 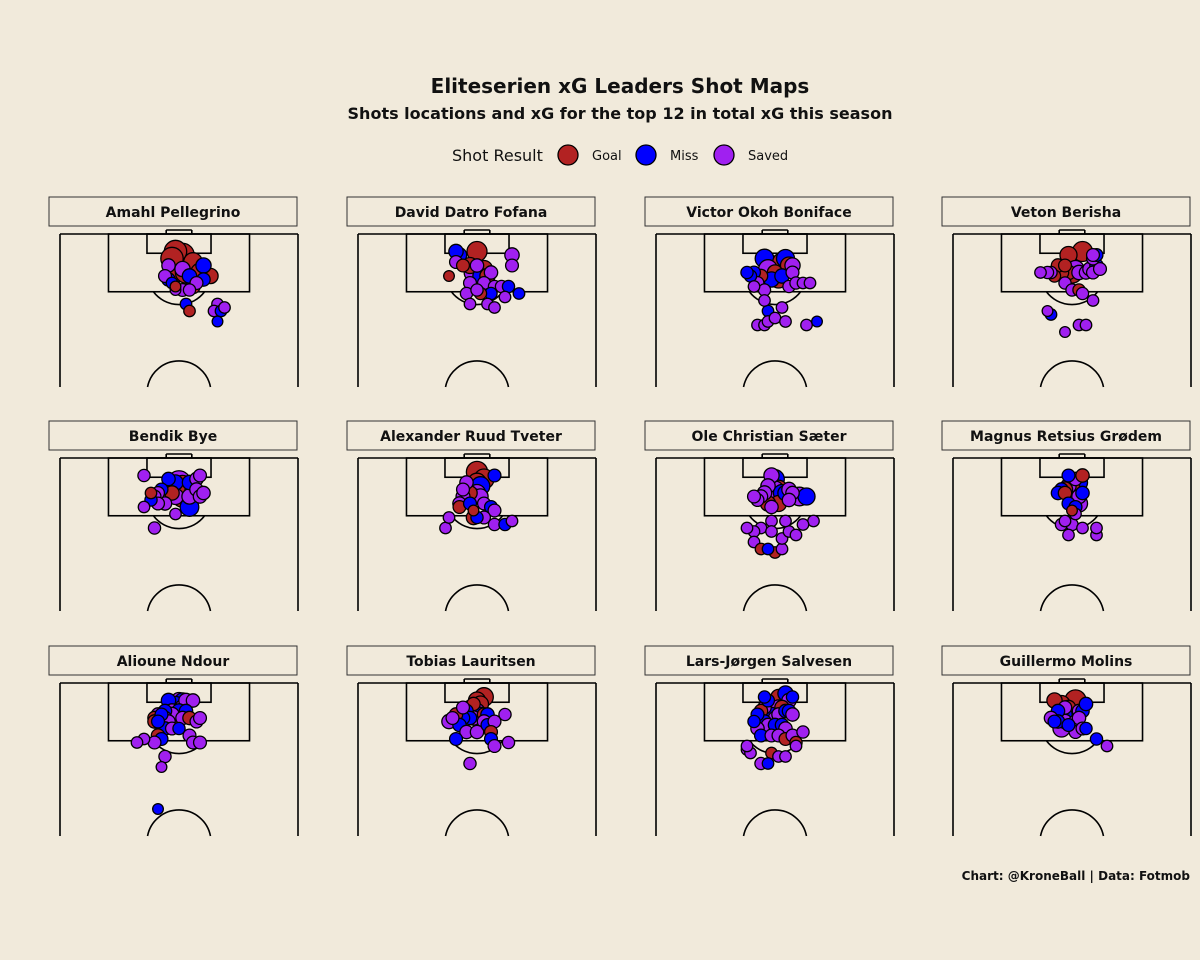 I want to click on panel-3: Victor Okoh Boniface, so click(x=769, y=292).